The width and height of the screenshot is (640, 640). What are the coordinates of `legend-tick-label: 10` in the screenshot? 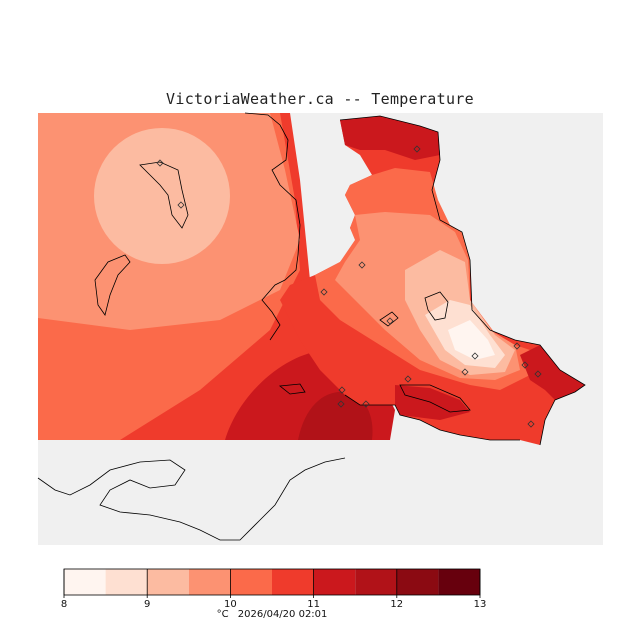 It's located at (230, 604).